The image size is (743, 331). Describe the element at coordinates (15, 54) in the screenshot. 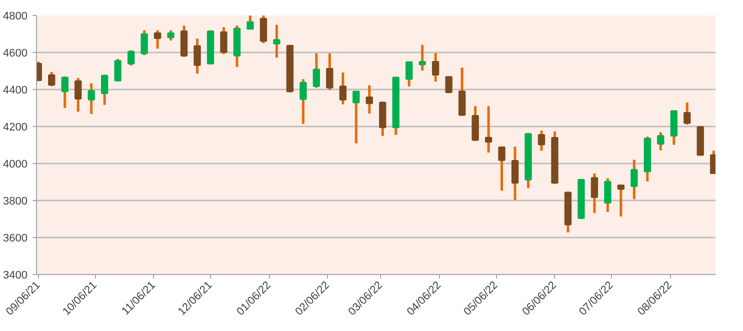

I see `y-tick-label: 4600` at that location.